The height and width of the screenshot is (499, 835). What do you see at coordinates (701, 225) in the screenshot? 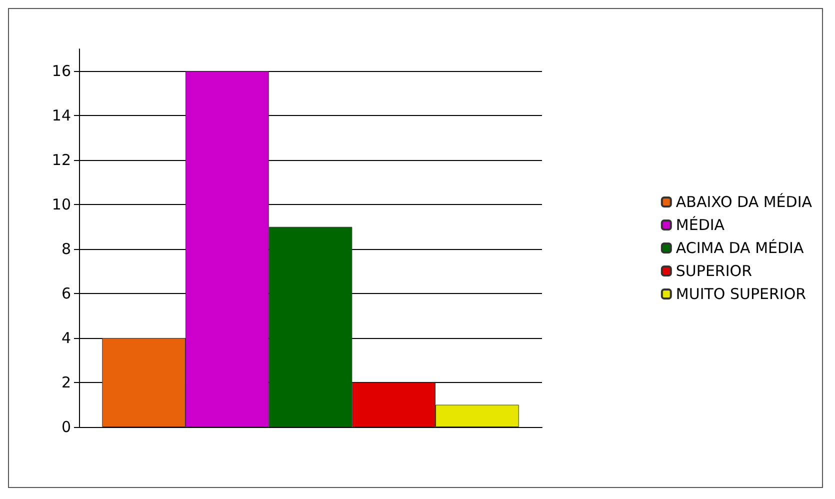
I see `legend-label: MÉDIA` at bounding box center [701, 225].